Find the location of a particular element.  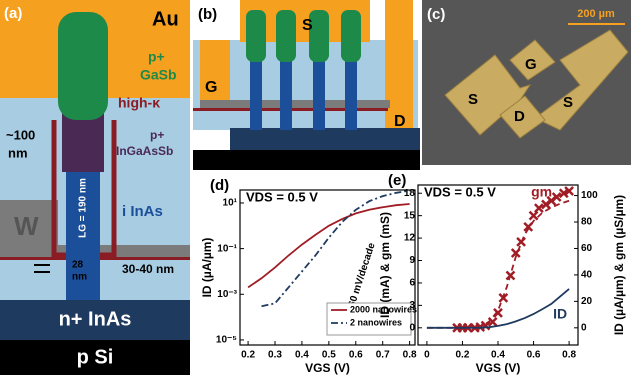

panel-label: (a) is located at coordinates (13, 13).